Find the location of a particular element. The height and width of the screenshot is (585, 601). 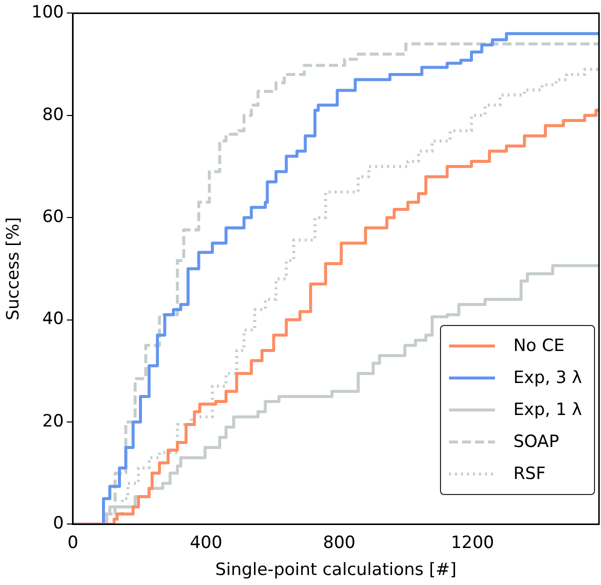

y-tick-label: 80 is located at coordinates (53, 114).